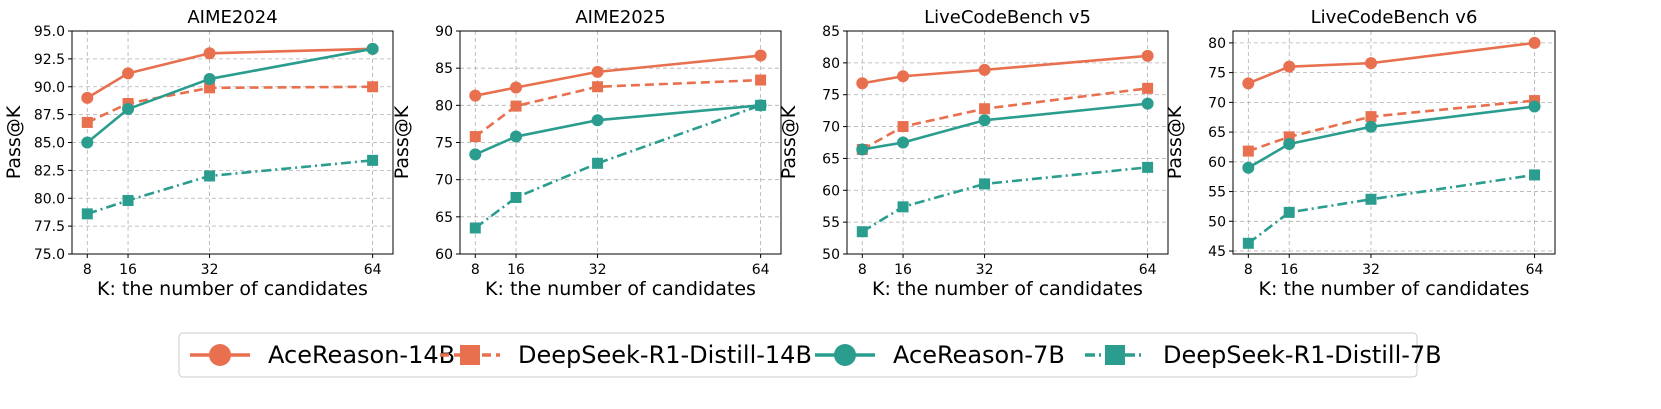 Image resolution: width=1661 pixels, height=409 pixels. I want to click on y-tick-label: 90.0, so click(49, 88).